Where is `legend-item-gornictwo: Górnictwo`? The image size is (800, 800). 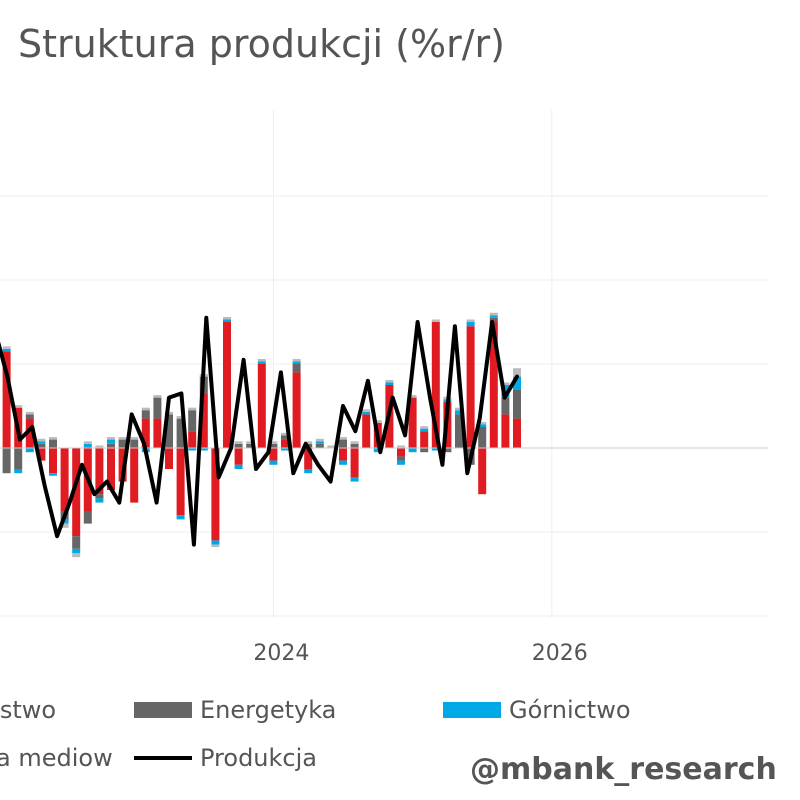
legend-item-gornictwo: Górnictwo is located at coordinates (537, 710).